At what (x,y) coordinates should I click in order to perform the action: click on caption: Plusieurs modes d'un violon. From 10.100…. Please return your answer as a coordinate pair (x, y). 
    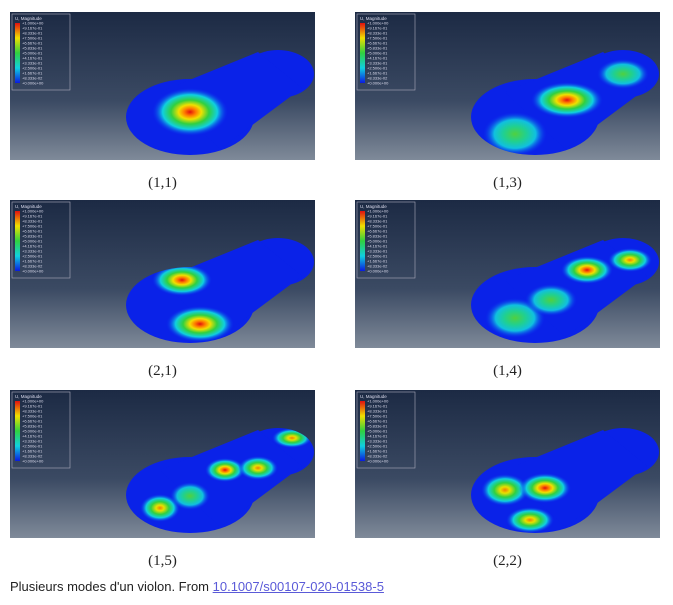
    Looking at the image, I should click on (197, 586).